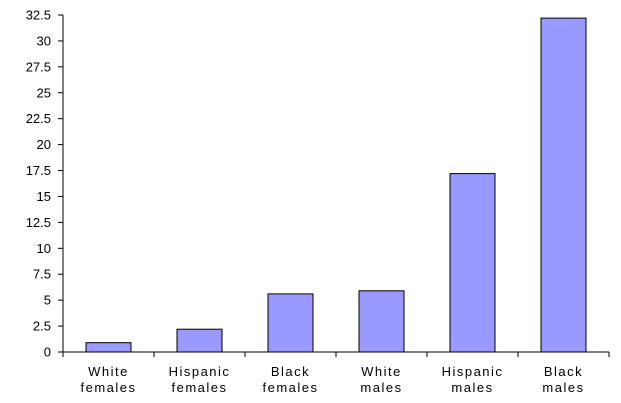 Image resolution: width=621 pixels, height=403 pixels. I want to click on y-tick-label: 7.5, so click(42, 274).